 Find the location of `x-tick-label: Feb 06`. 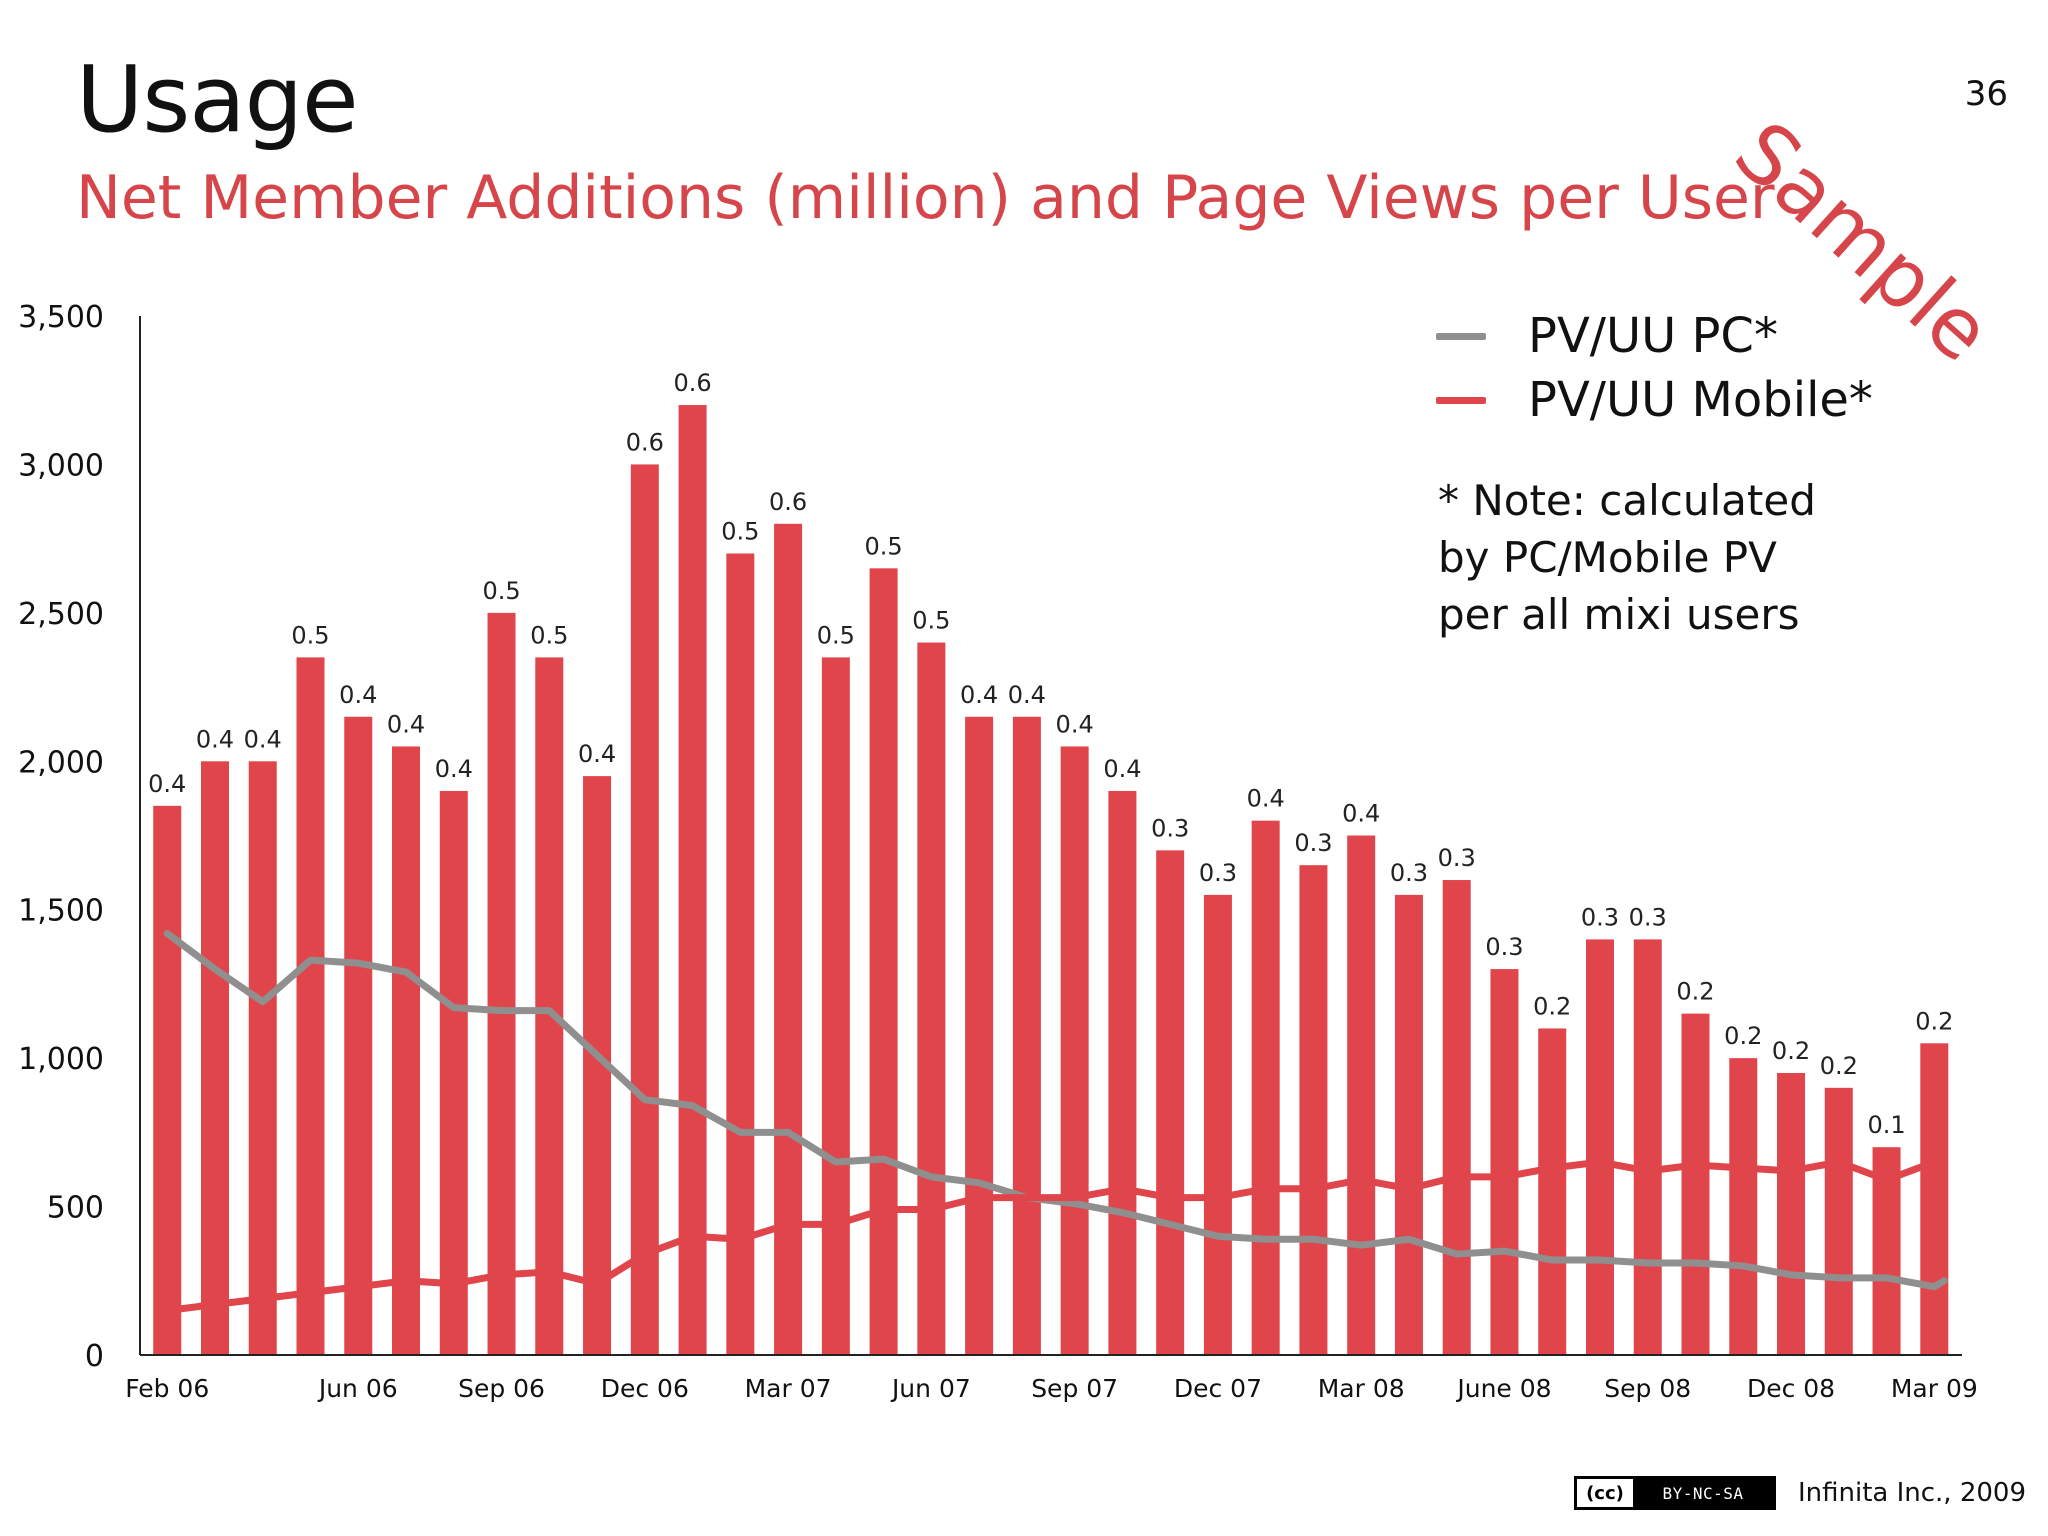

x-tick-label: Feb 06 is located at coordinates (167, 1388).